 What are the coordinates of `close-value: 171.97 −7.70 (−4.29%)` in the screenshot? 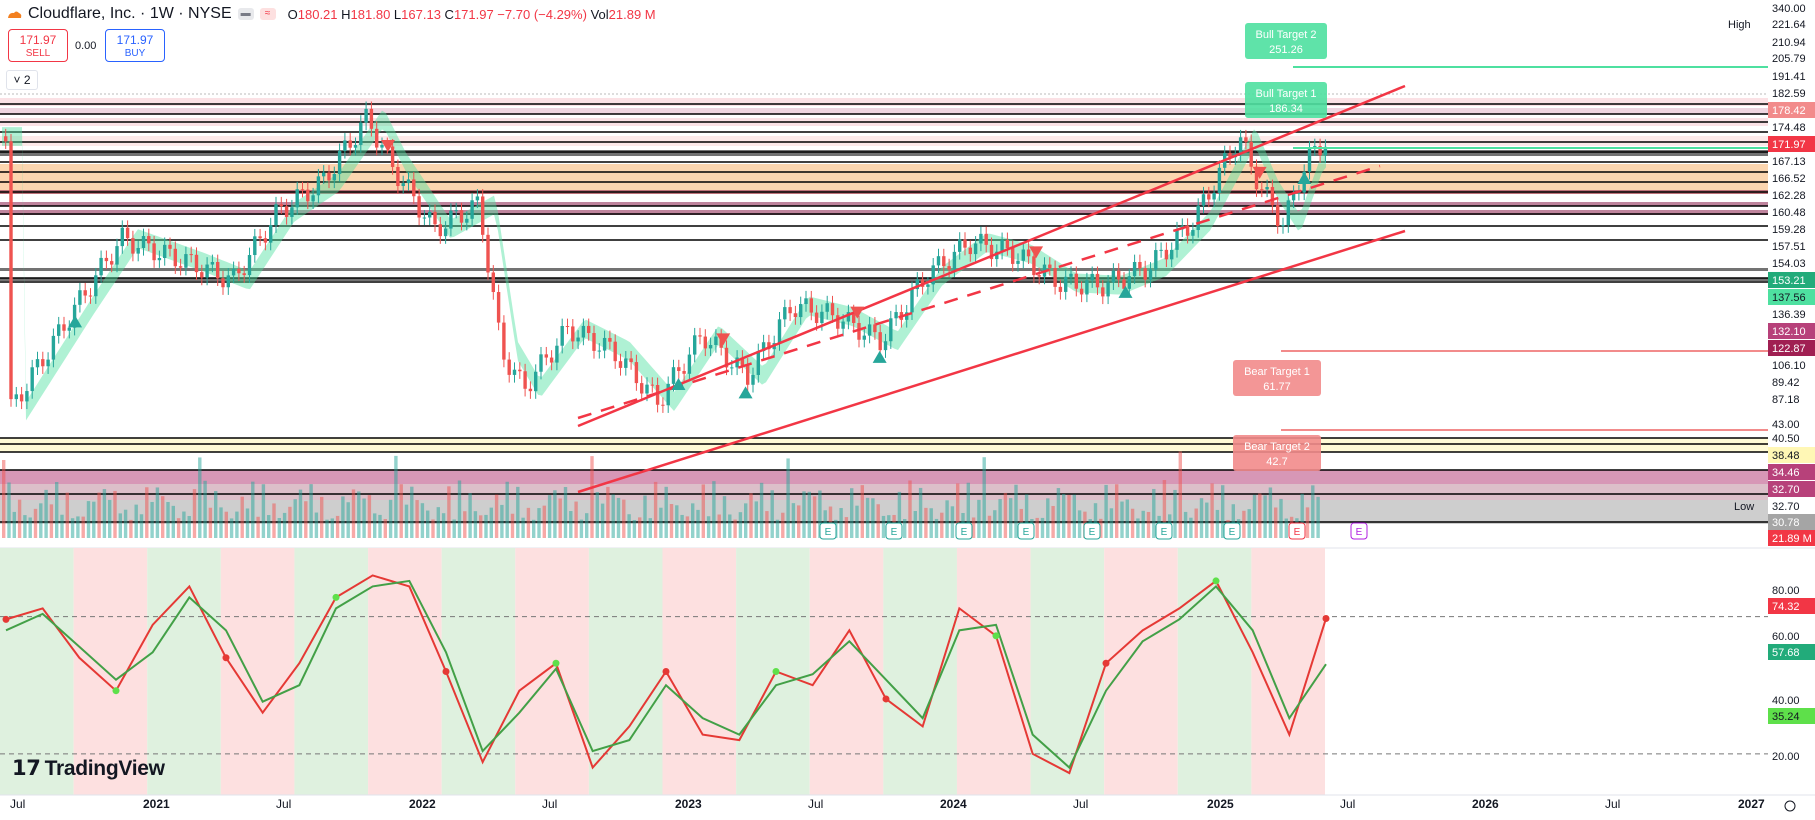 It's located at (520, 14).